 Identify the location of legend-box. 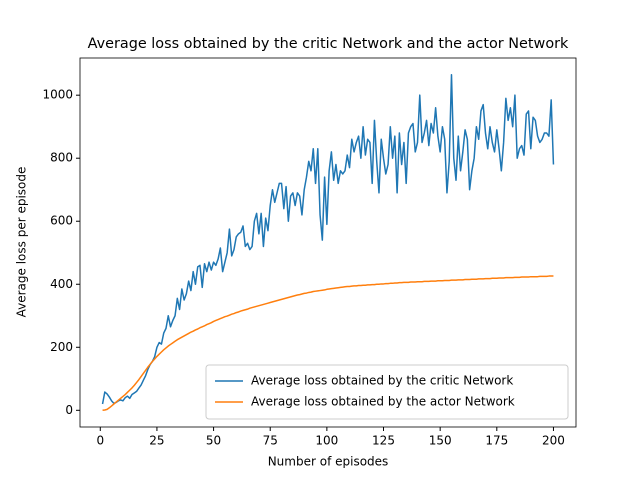
(387, 392).